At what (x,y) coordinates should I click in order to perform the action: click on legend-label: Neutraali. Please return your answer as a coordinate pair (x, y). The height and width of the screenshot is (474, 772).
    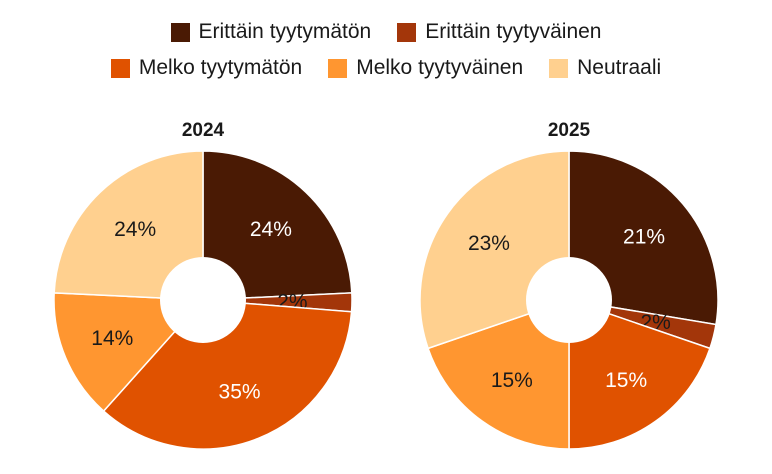
    Looking at the image, I should click on (619, 67).